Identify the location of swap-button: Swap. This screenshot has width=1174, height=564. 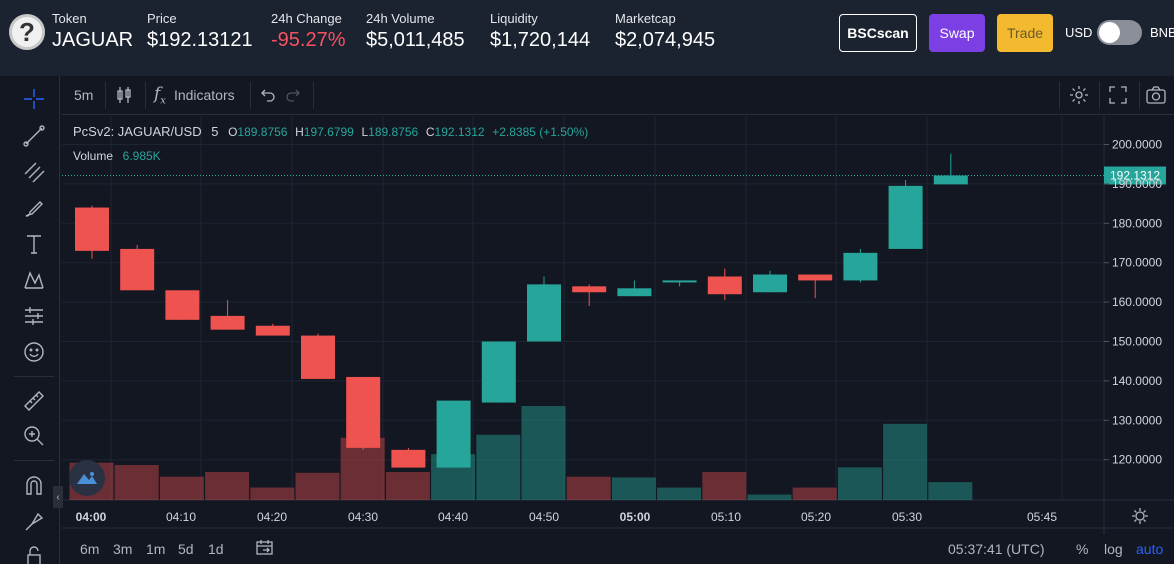
(957, 33).